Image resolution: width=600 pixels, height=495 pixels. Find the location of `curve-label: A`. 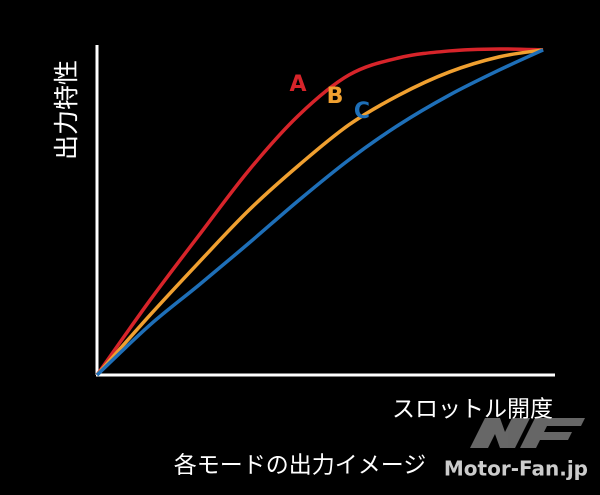

curve-label: A is located at coordinates (297, 84).